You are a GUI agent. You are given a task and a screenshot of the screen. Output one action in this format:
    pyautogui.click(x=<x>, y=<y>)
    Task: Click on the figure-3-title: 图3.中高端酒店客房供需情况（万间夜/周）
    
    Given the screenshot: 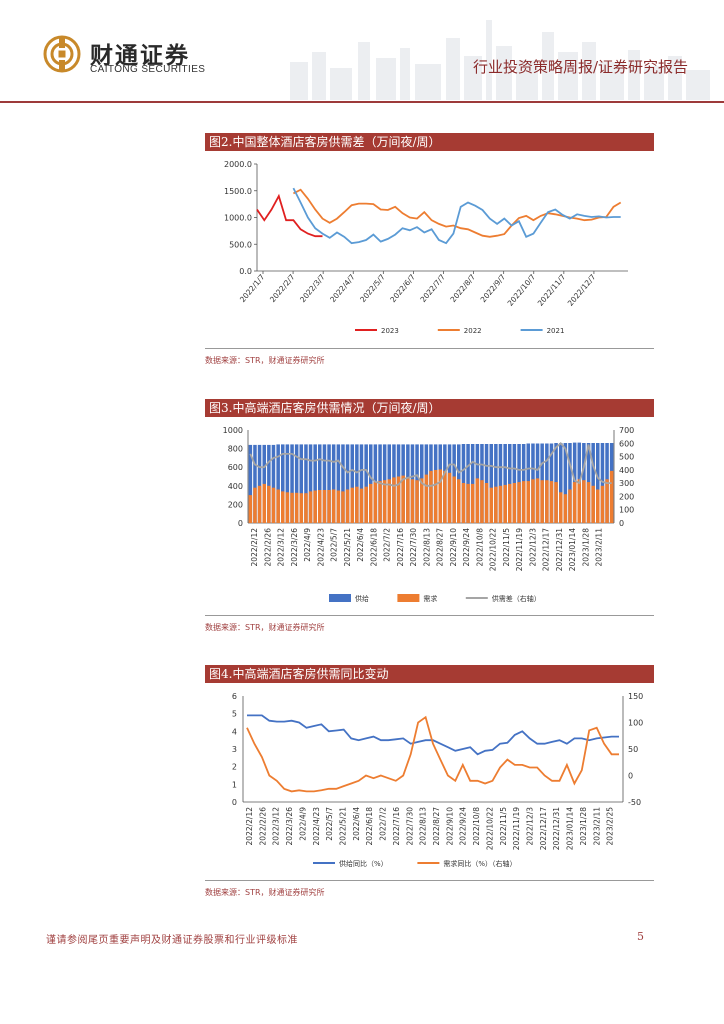 What is the action you would take?
    pyautogui.click(x=429, y=408)
    